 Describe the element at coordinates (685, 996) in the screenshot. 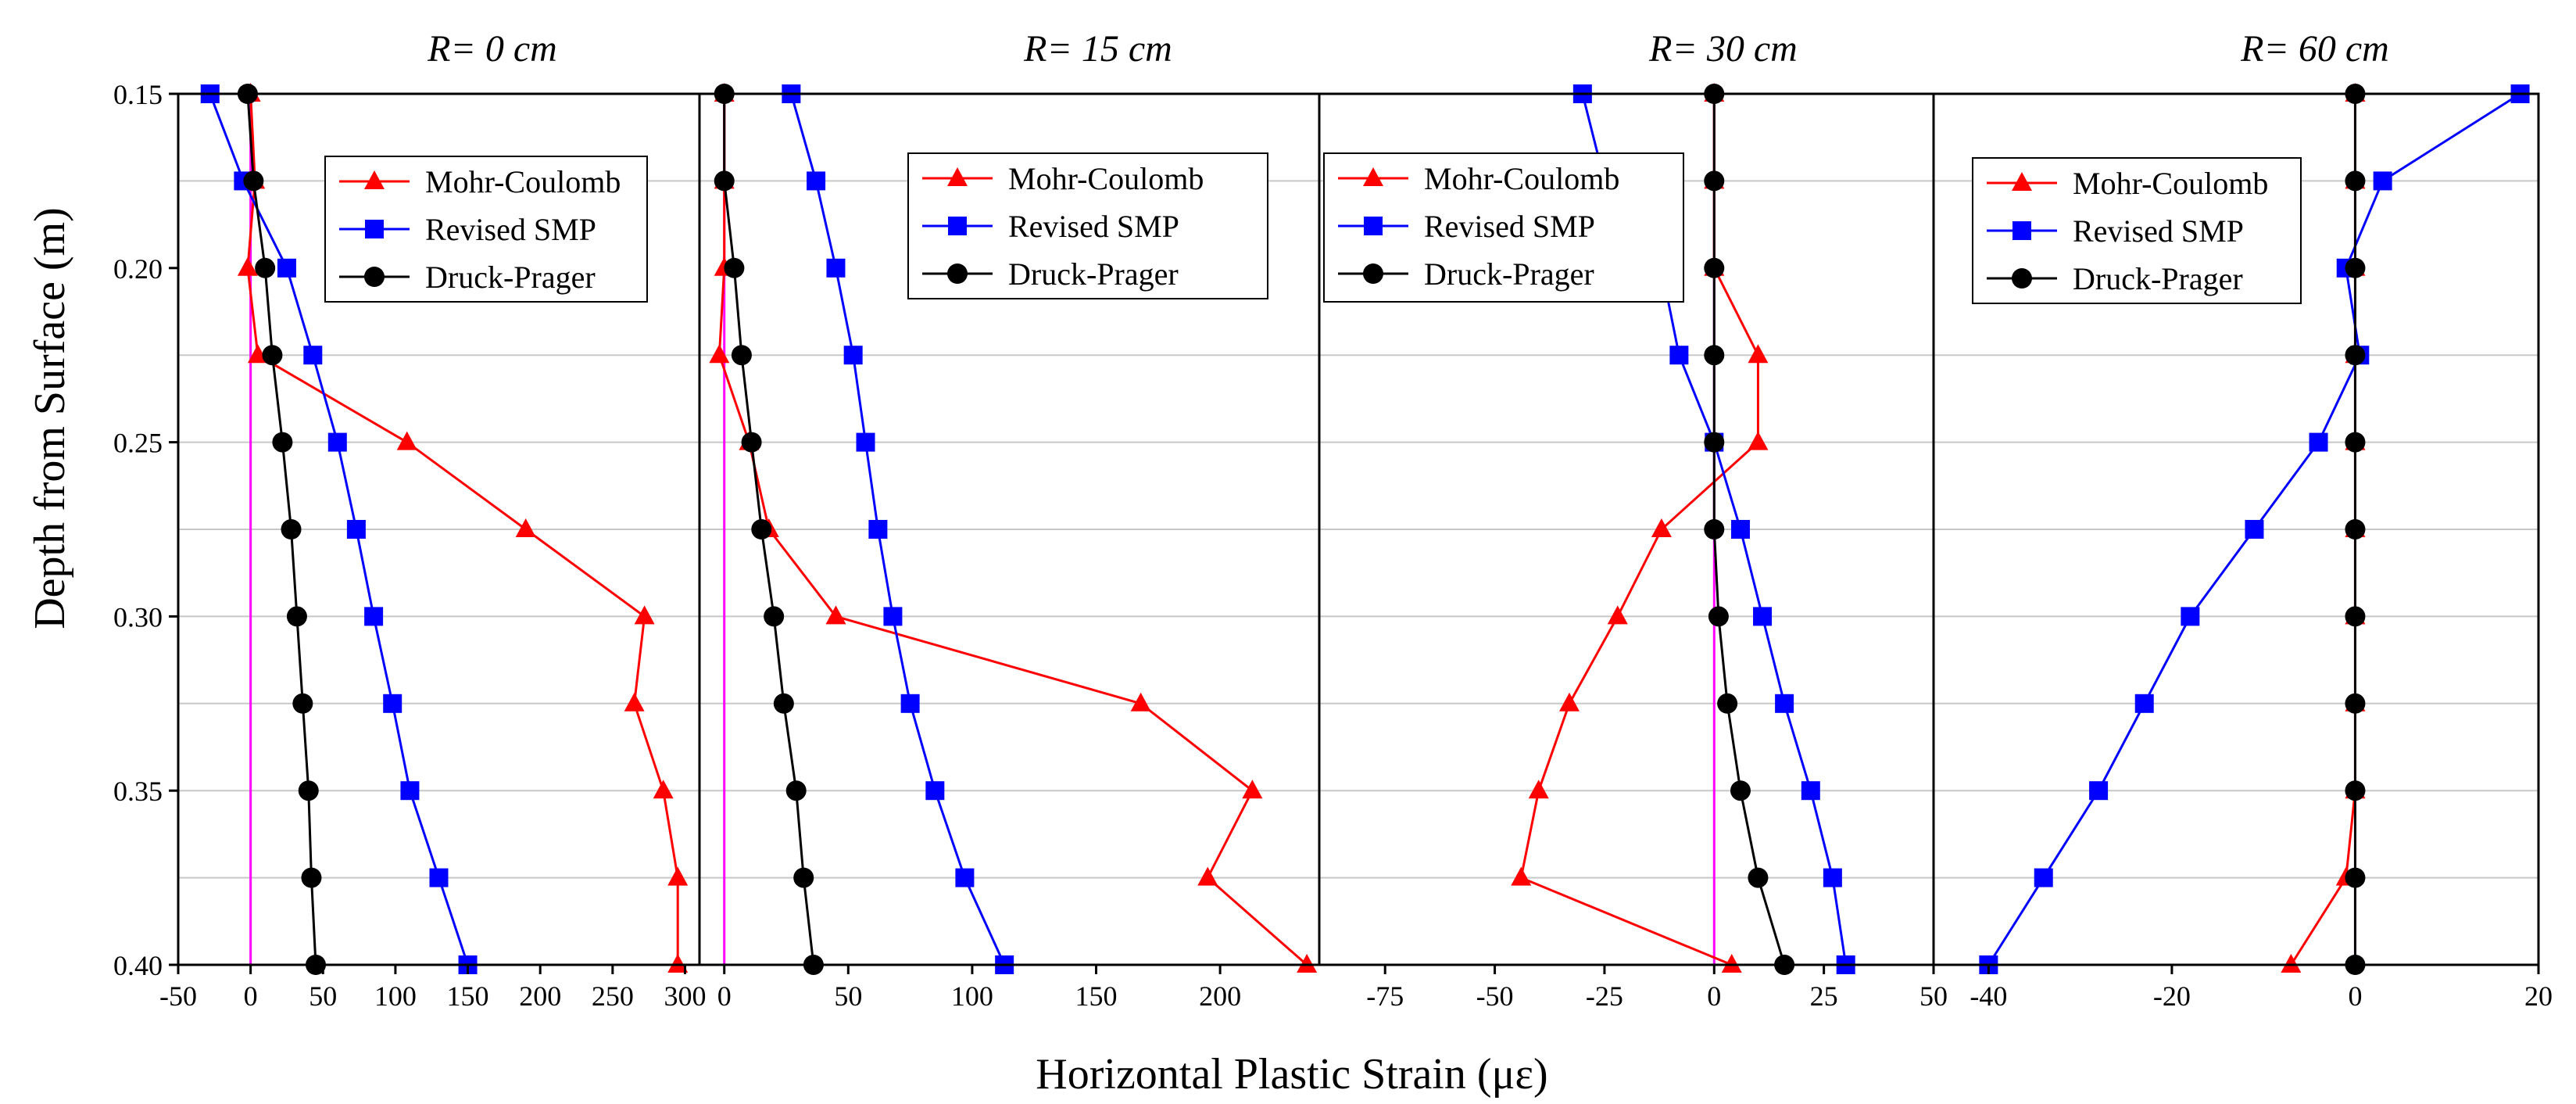

I see `x-tick-label: 300` at that location.